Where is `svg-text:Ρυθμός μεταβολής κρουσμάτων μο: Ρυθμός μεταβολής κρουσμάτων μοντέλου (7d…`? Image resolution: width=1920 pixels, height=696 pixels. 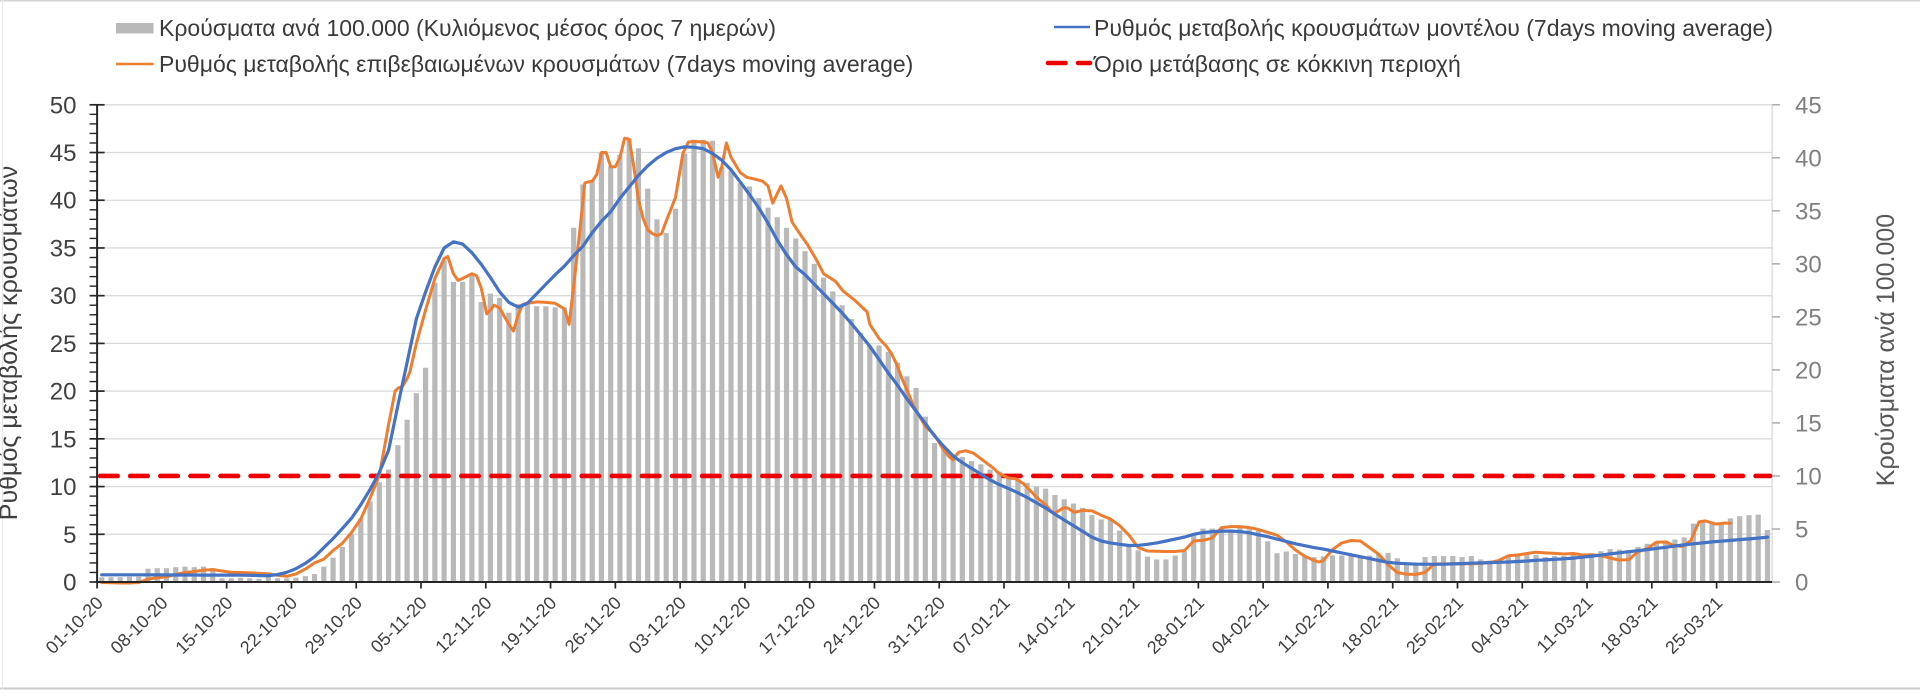 svg-text:Ρυθμός μεταβολής κρουσμάτων μο: Ρυθμός μεταβολής κρουσμάτων μοντέλου (7d… is located at coordinates (1433, 28).